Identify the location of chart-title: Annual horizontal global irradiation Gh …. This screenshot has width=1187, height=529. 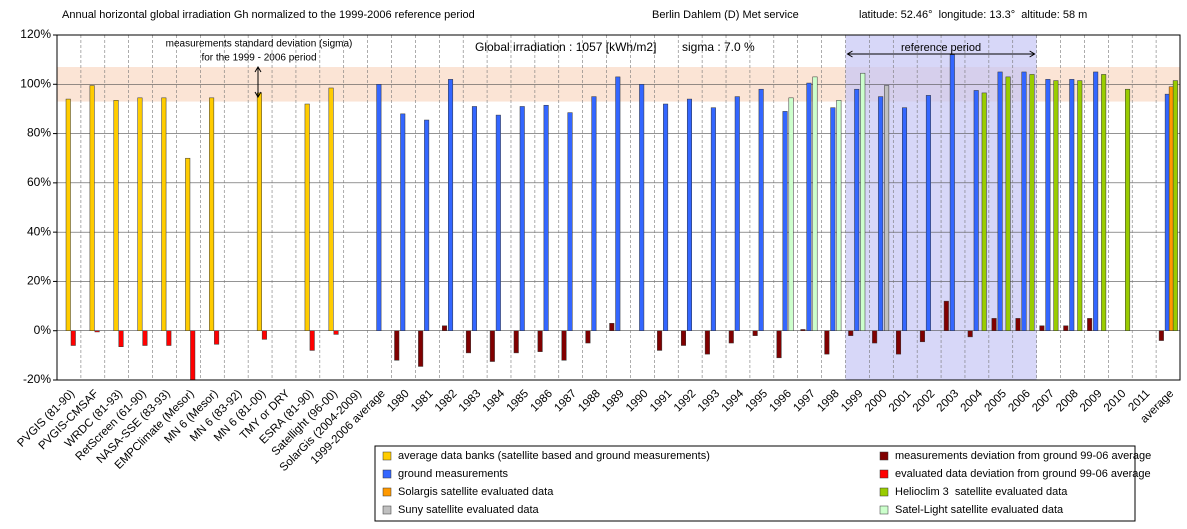
(268, 15).